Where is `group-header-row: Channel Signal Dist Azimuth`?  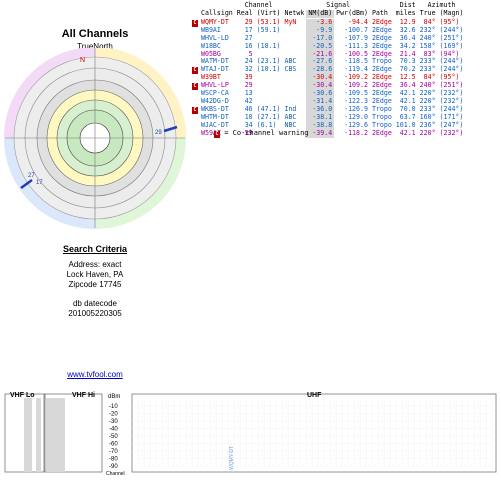 group-header-row: Channel Signal Dist Azimuth is located at coordinates (328, 5).